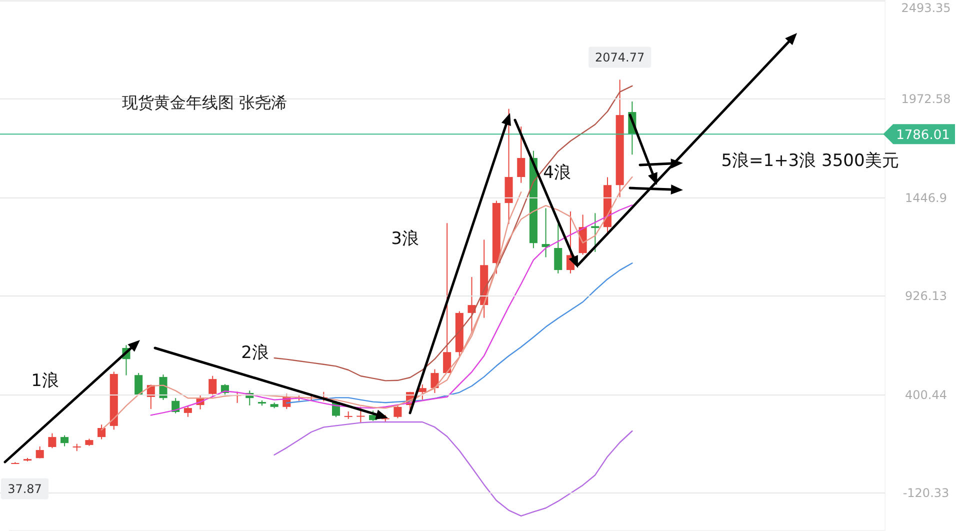 This screenshot has height=531, width=959. What do you see at coordinates (926, 295) in the screenshot?
I see `y-tick-label: 926.13` at bounding box center [926, 295].